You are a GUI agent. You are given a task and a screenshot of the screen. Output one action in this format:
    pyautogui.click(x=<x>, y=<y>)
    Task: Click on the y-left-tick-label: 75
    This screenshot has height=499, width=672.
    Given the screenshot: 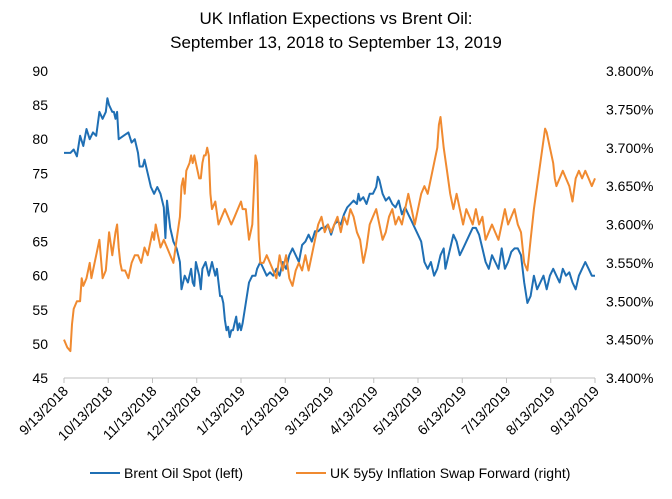 What is the action you would take?
    pyautogui.click(x=40, y=173)
    